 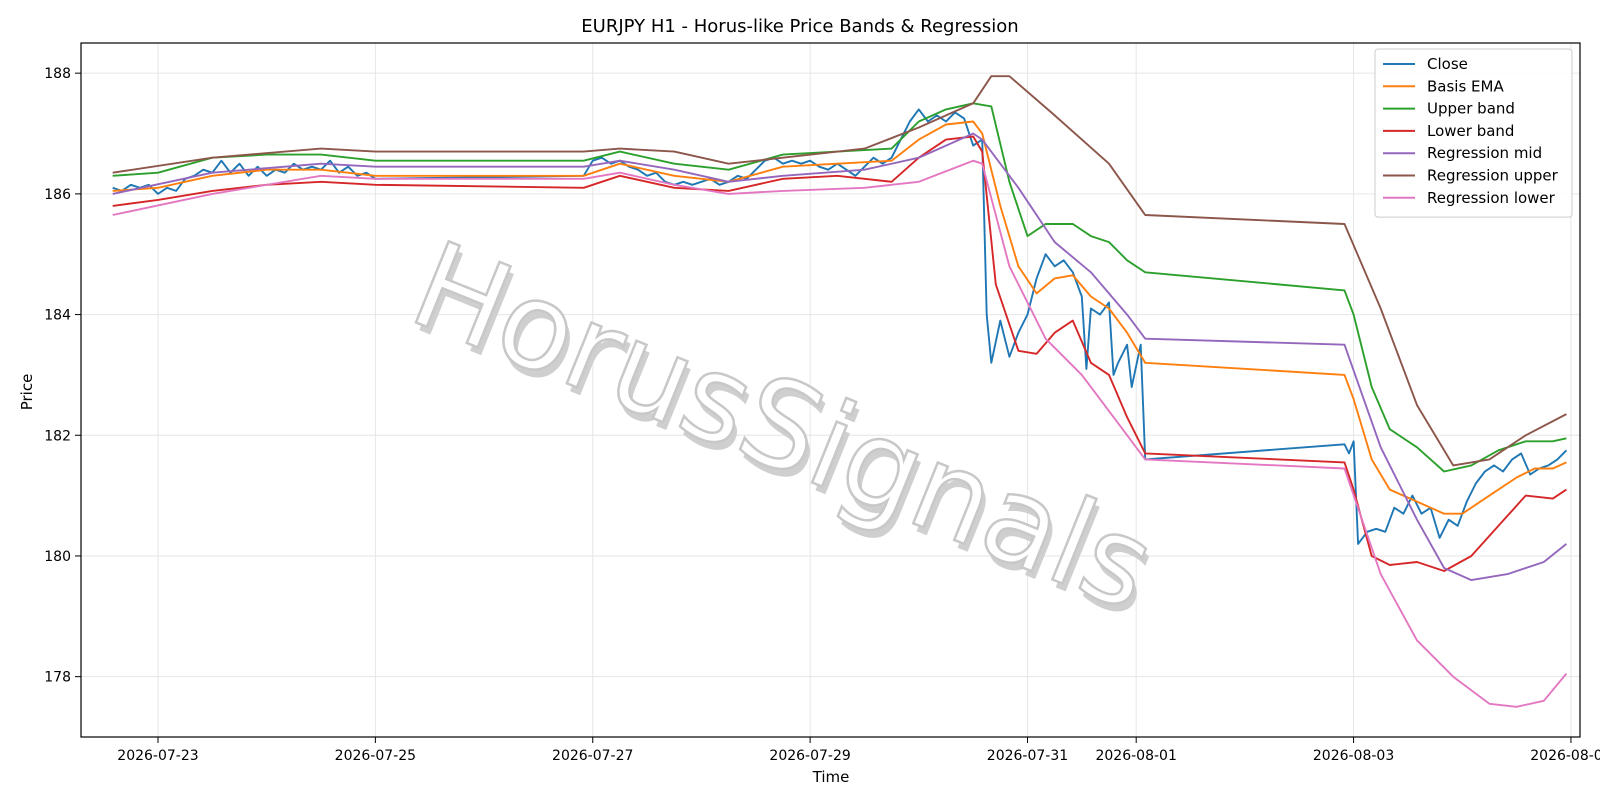 I want to click on x-tick-label-1: 2026-07-25, so click(x=375, y=756).